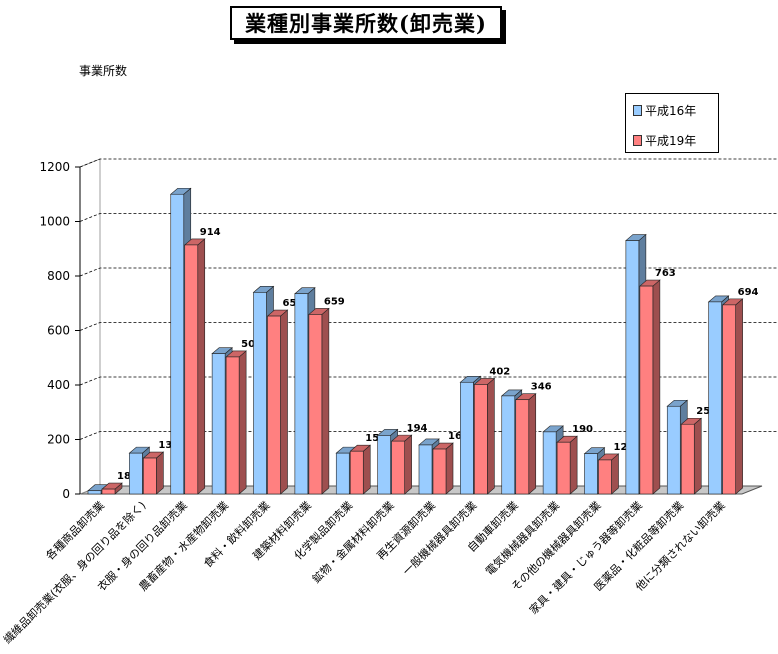 The width and height of the screenshot is (778, 654). What do you see at coordinates (624, 447) in the screenshot?
I see `data-label: 125` at bounding box center [624, 447].